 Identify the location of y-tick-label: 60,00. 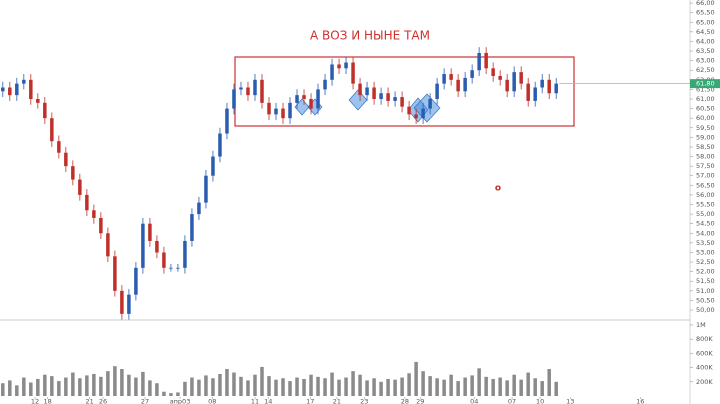
(705, 118).